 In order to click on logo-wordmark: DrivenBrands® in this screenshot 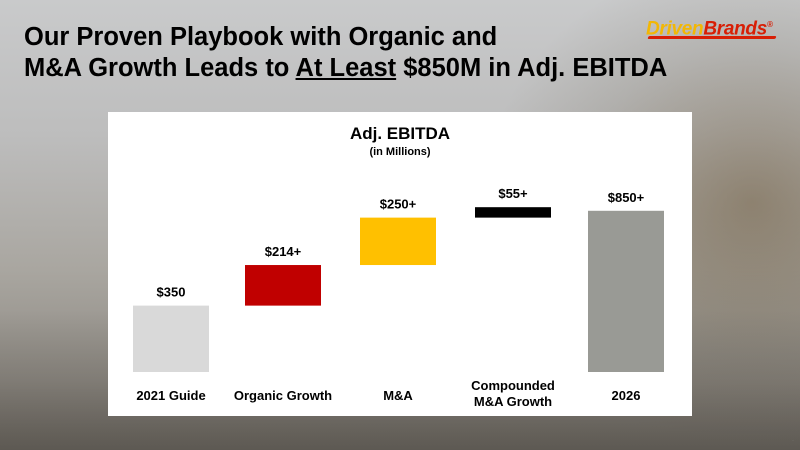, I will do `click(709, 27)`.